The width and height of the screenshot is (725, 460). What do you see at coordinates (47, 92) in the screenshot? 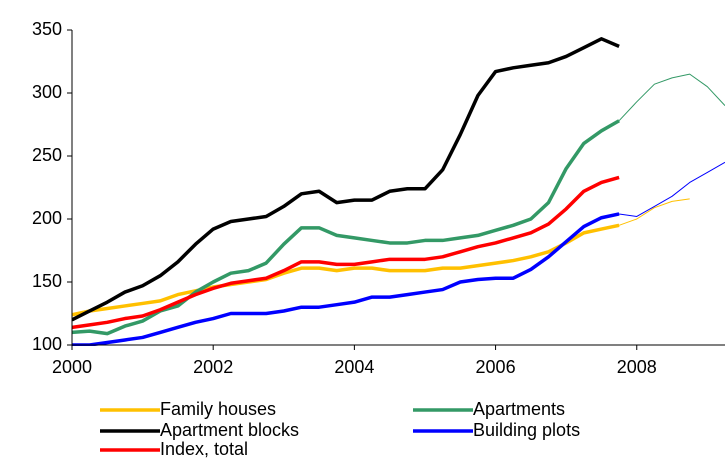
I see `y-tick-label: 300` at bounding box center [47, 92].